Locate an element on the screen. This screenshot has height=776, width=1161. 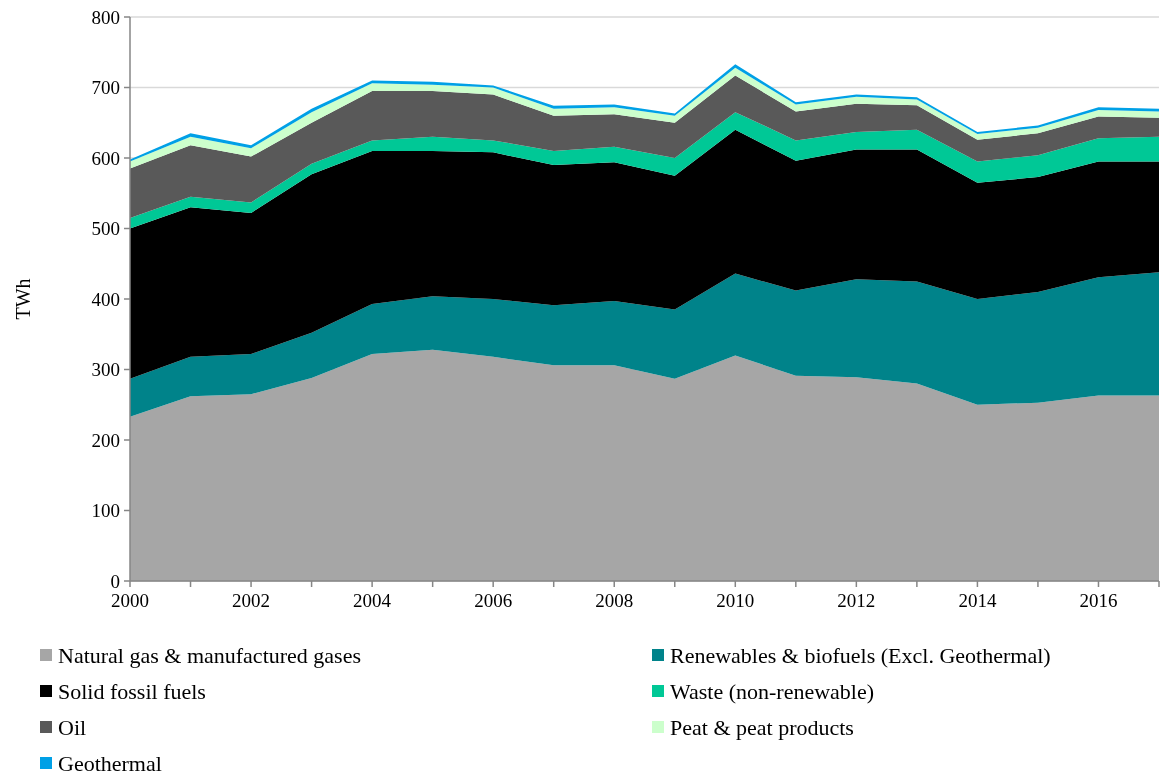
y-tick-label: 100 is located at coordinates (105, 511).